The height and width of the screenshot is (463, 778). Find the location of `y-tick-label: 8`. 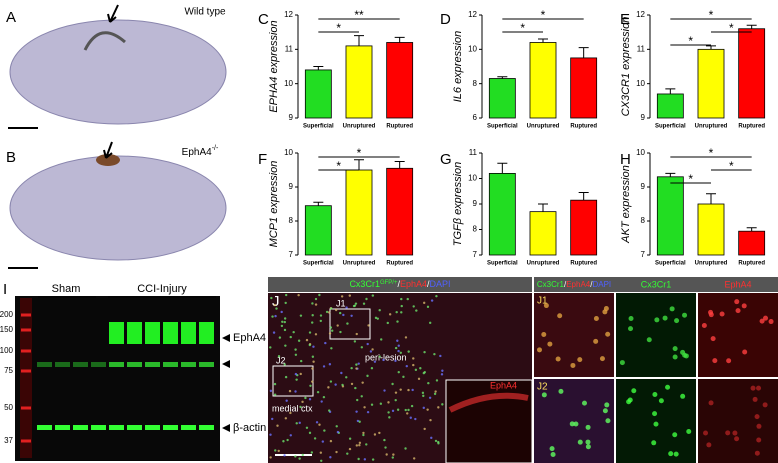

y-tick-label: 8 is located at coordinates (475, 229).